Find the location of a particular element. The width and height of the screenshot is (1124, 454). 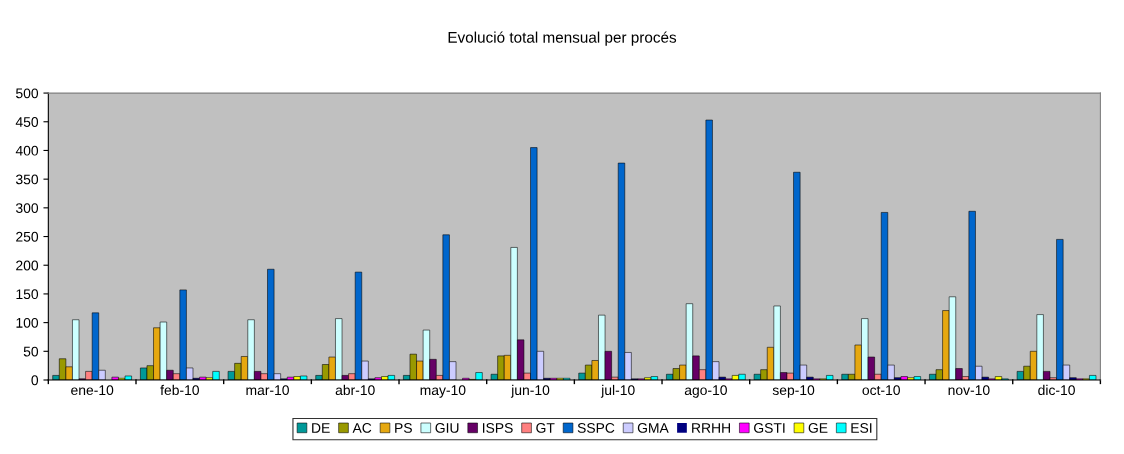

y-tick-label: 400 is located at coordinates (27, 150).